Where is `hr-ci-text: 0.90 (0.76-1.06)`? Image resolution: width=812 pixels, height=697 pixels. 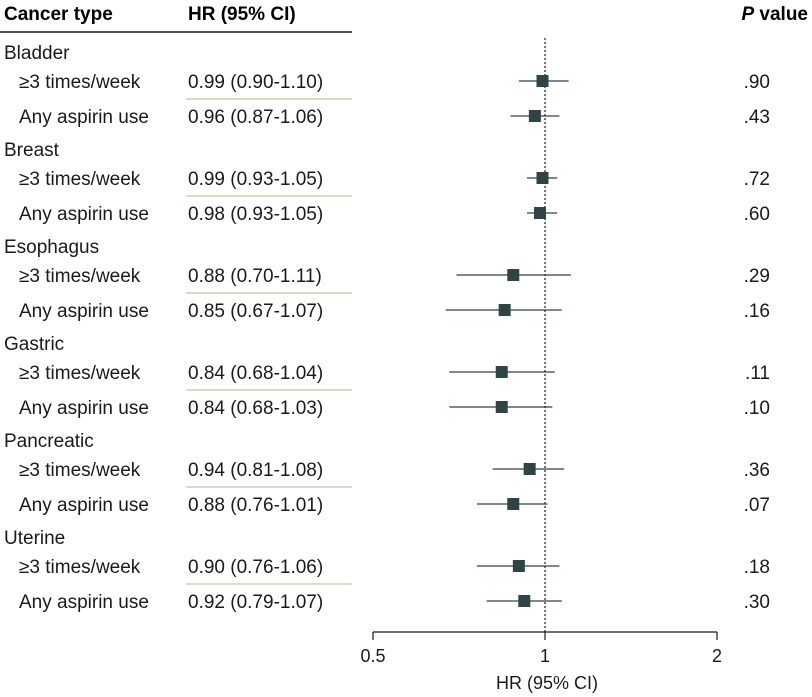
hr-ci-text: 0.90 (0.76-1.06) is located at coordinates (255, 567).